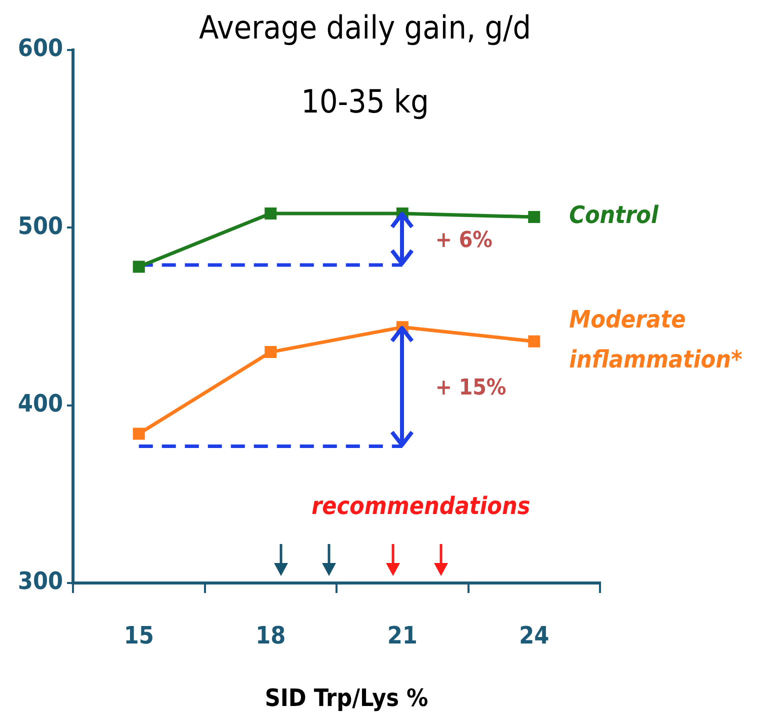 The image size is (771, 715). Describe the element at coordinates (40, 226) in the screenshot. I see `y-tick-label: 500` at that location.